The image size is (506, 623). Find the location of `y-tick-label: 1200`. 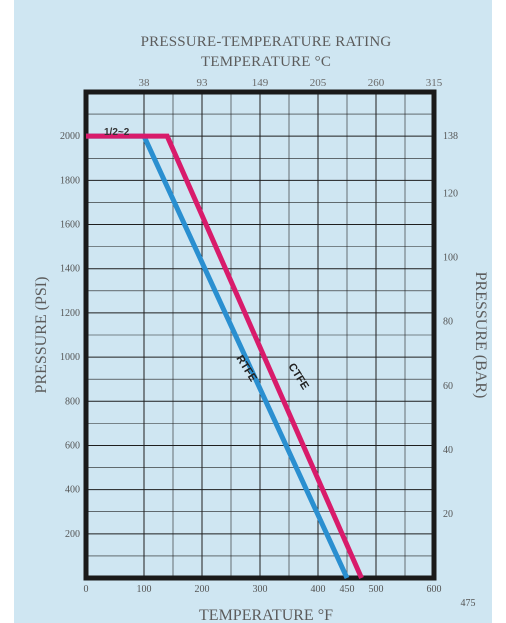

y-tick-label: 1200 is located at coordinates (70, 313).